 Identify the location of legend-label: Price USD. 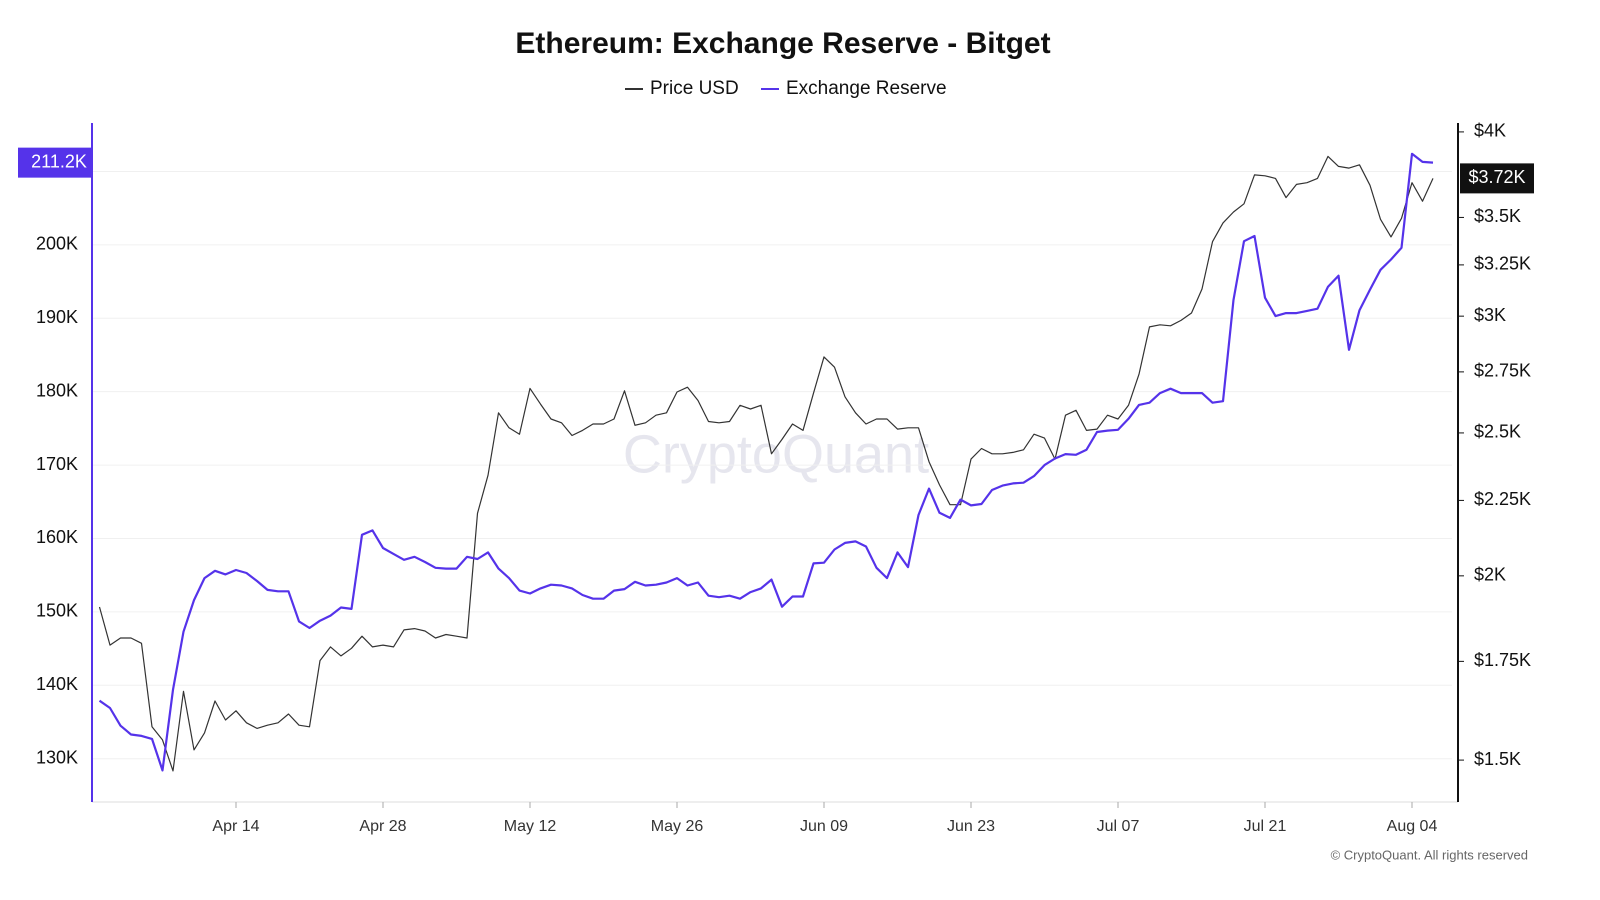
(694, 88).